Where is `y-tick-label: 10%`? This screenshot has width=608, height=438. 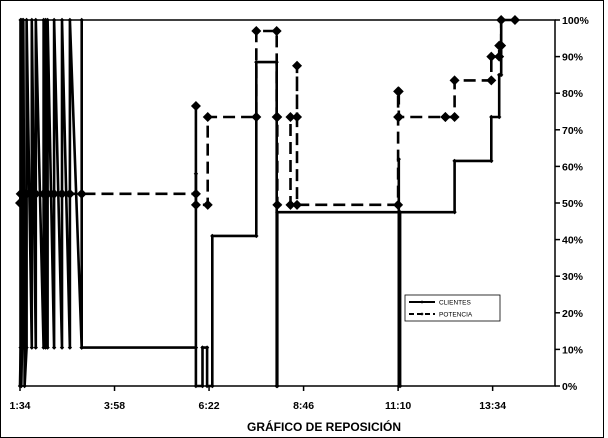 y-tick-label: 10% is located at coordinates (573, 350).